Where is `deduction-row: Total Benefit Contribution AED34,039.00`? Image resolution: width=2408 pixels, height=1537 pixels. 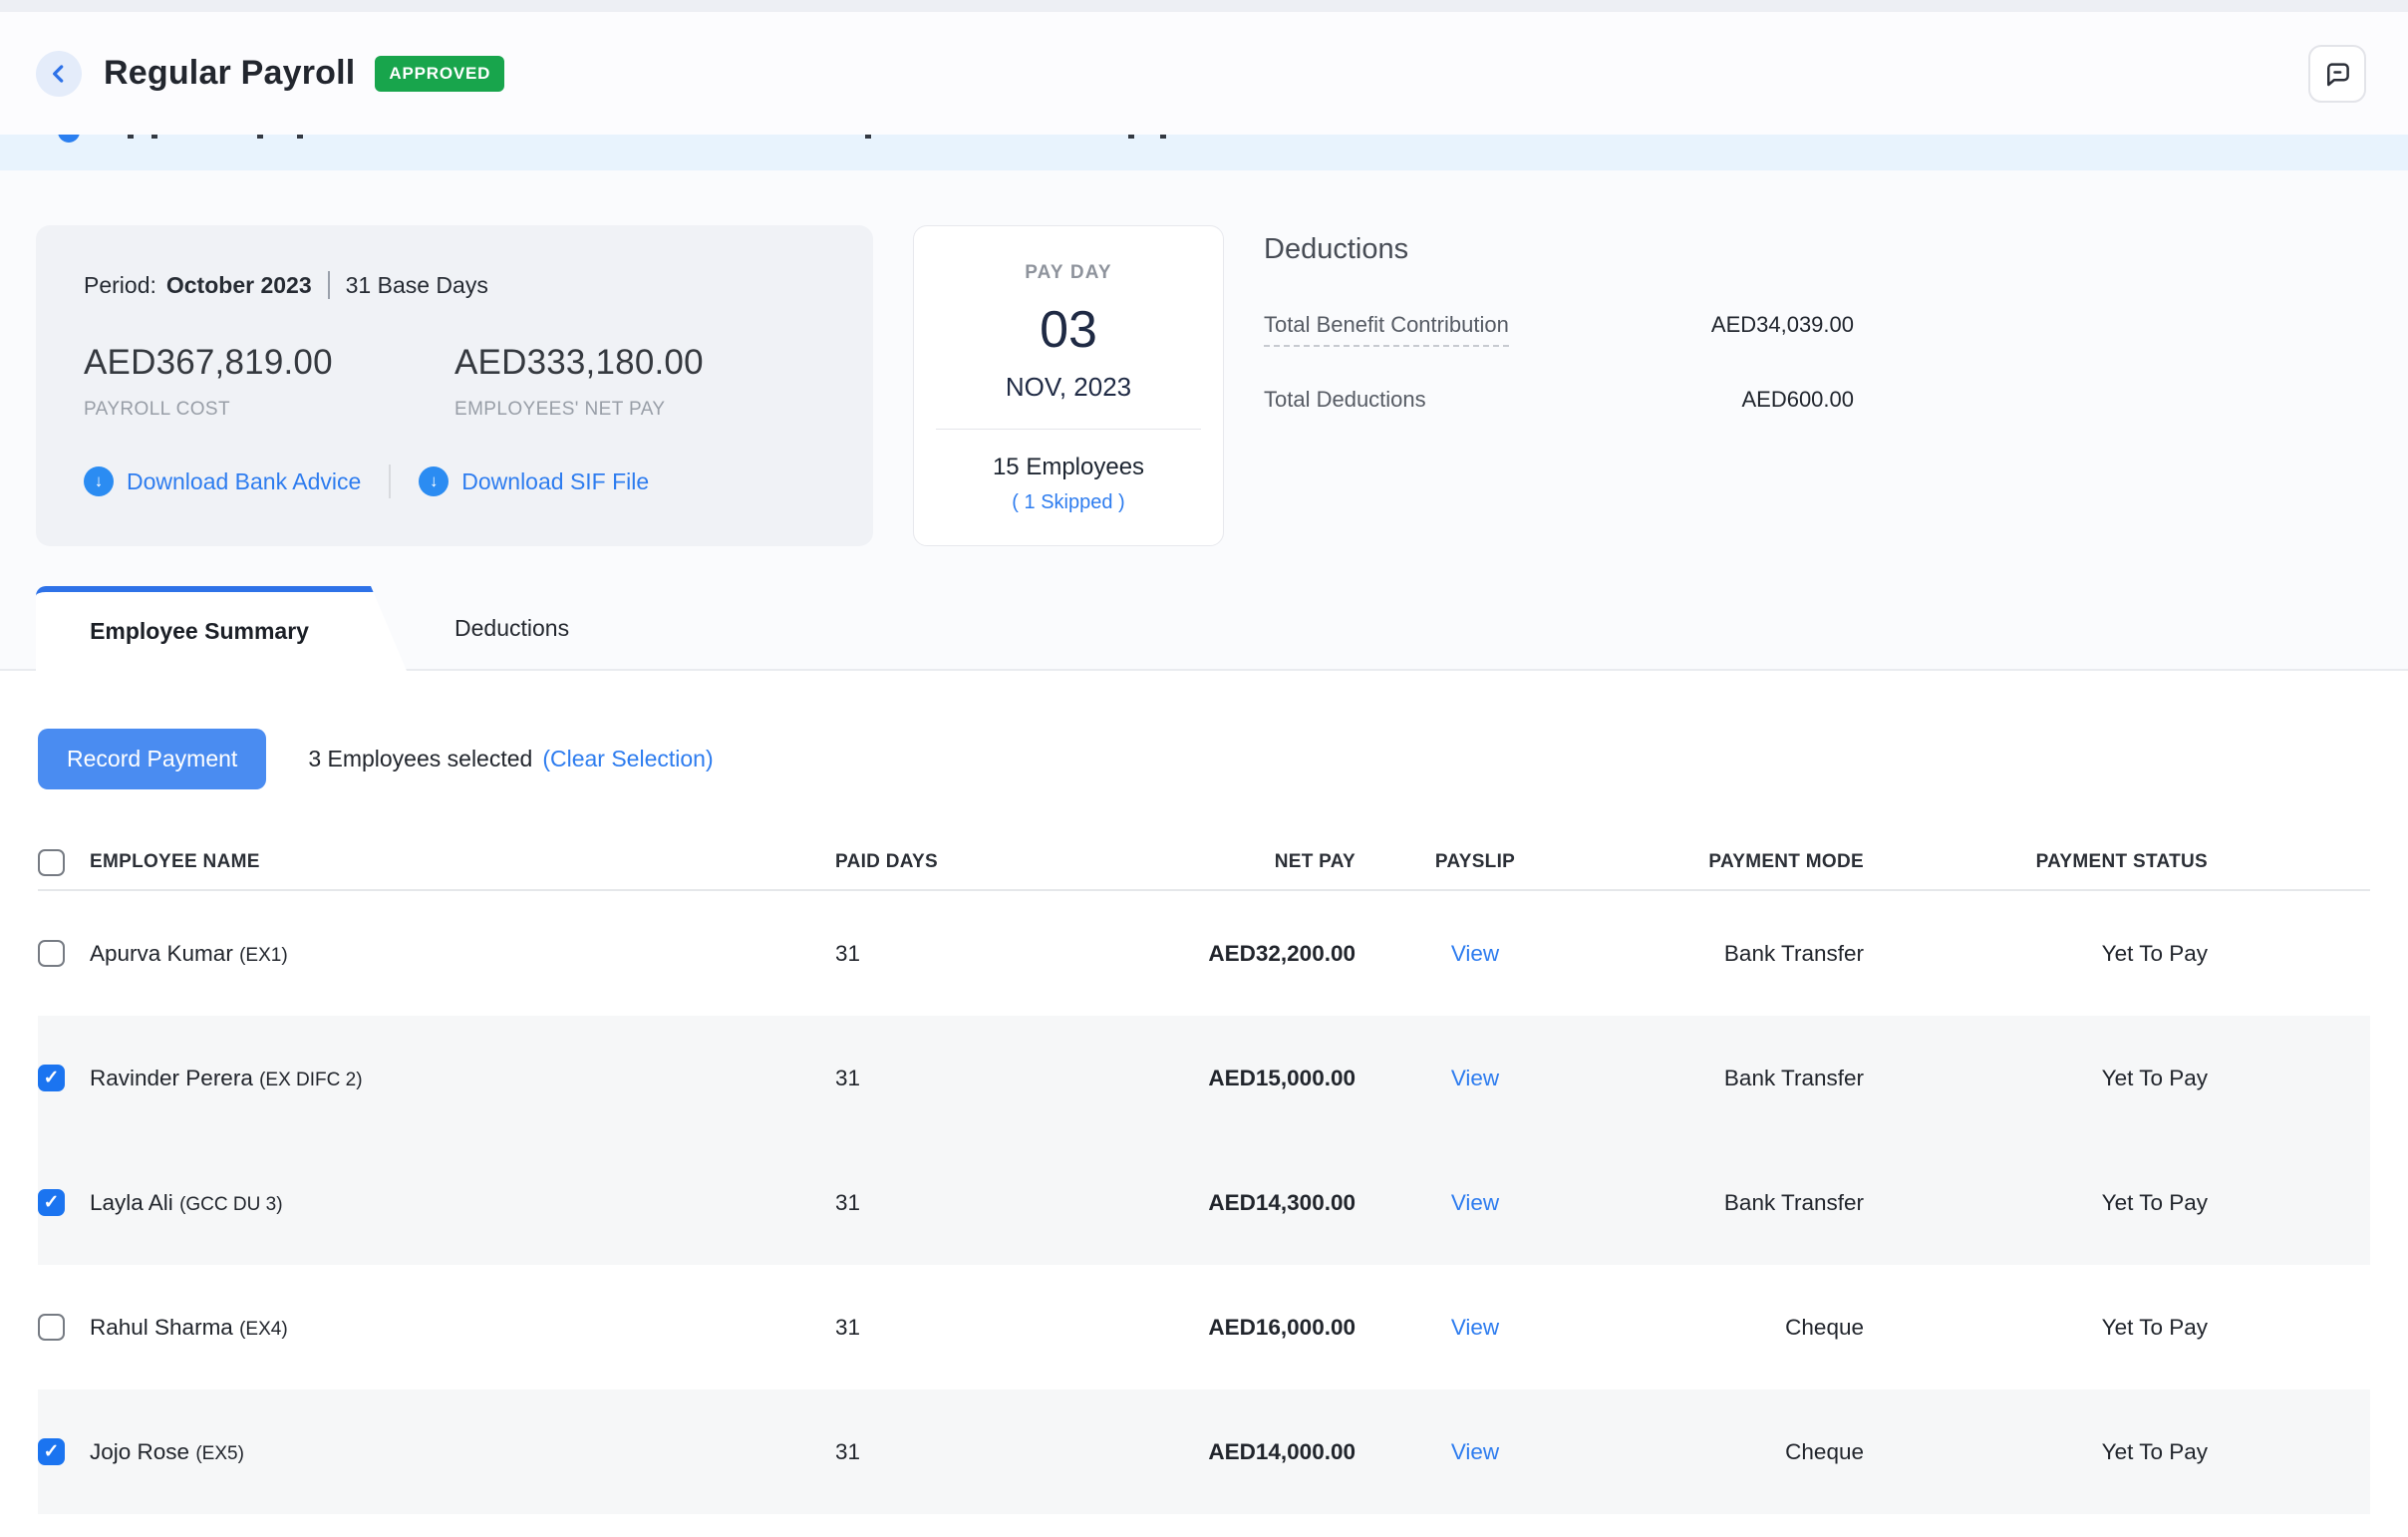
deduction-row: Total Benefit Contribution AED34,039.00 is located at coordinates (1559, 329).